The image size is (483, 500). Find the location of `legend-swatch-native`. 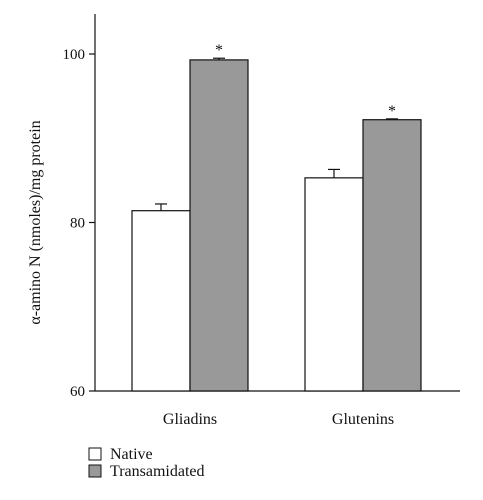

legend-swatch-native is located at coordinates (95, 454).